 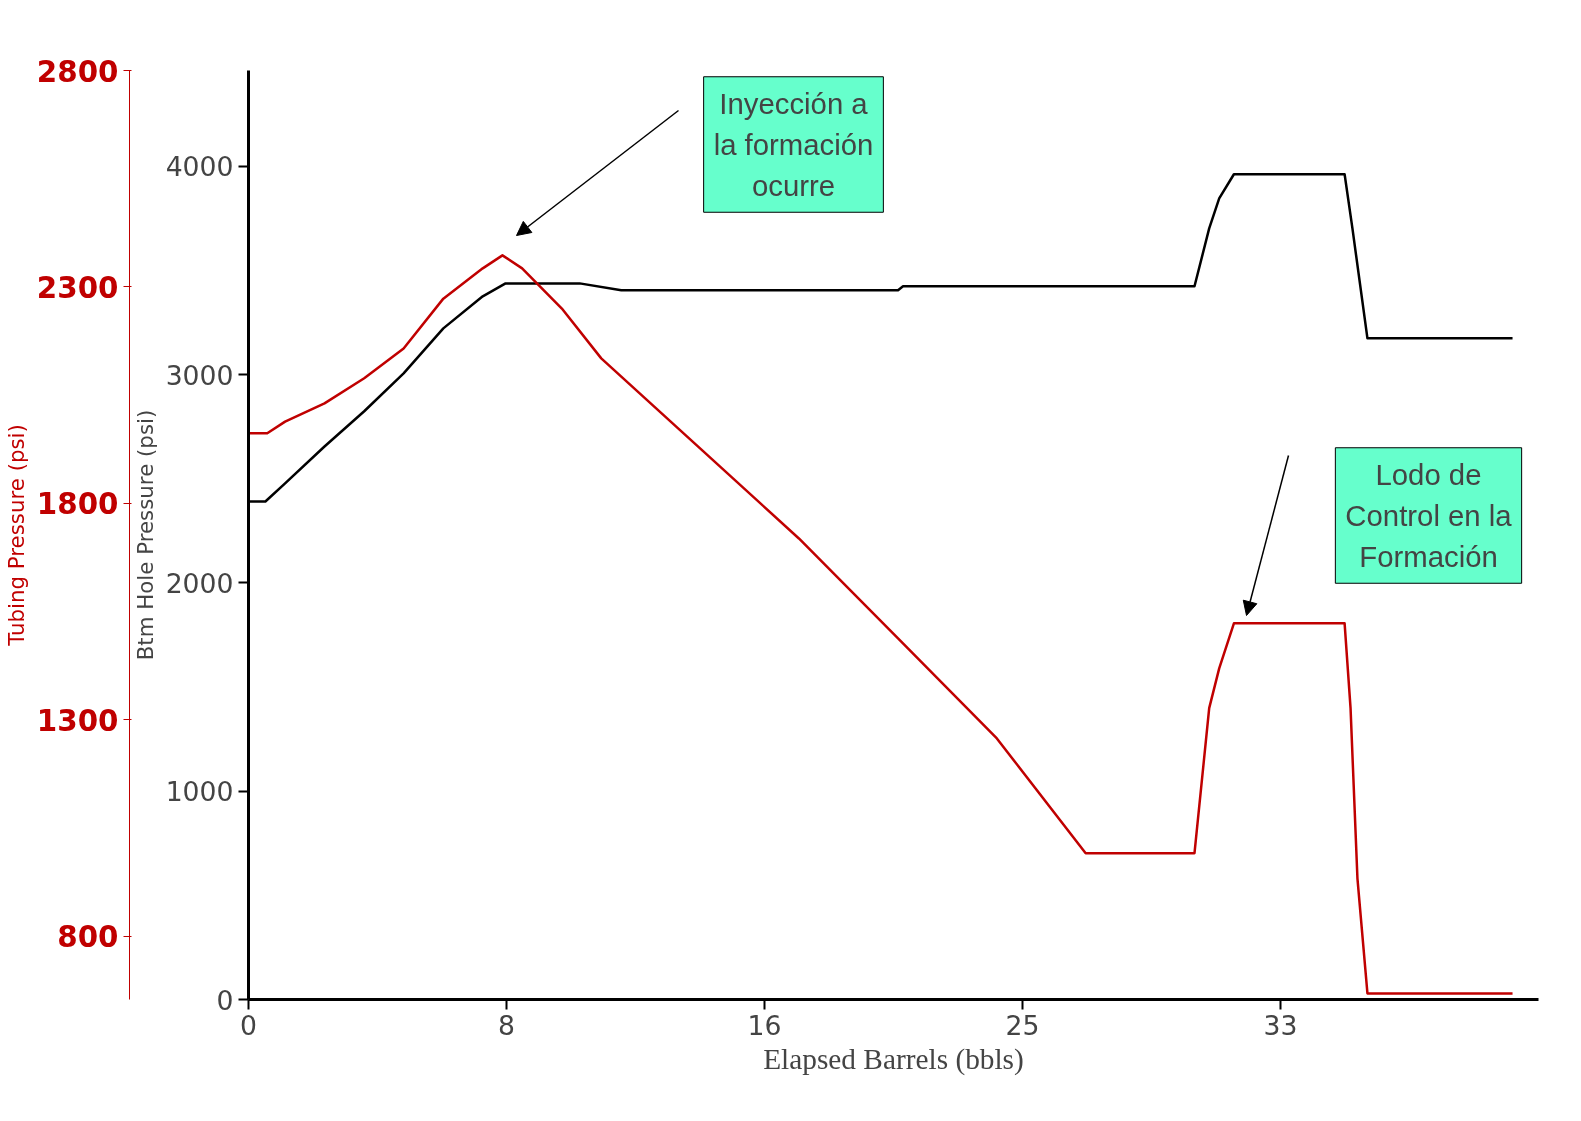 What do you see at coordinates (145, 535) in the screenshot?
I see `y-axis-title: Btm Hole Pressure (psi)` at bounding box center [145, 535].